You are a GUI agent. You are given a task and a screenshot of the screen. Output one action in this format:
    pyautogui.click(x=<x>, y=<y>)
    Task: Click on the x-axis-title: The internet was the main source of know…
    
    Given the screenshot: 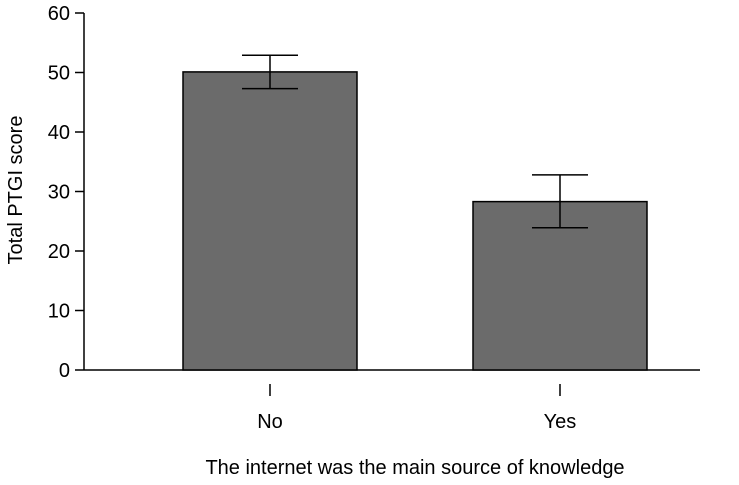 What is the action you would take?
    pyautogui.click(x=414, y=468)
    